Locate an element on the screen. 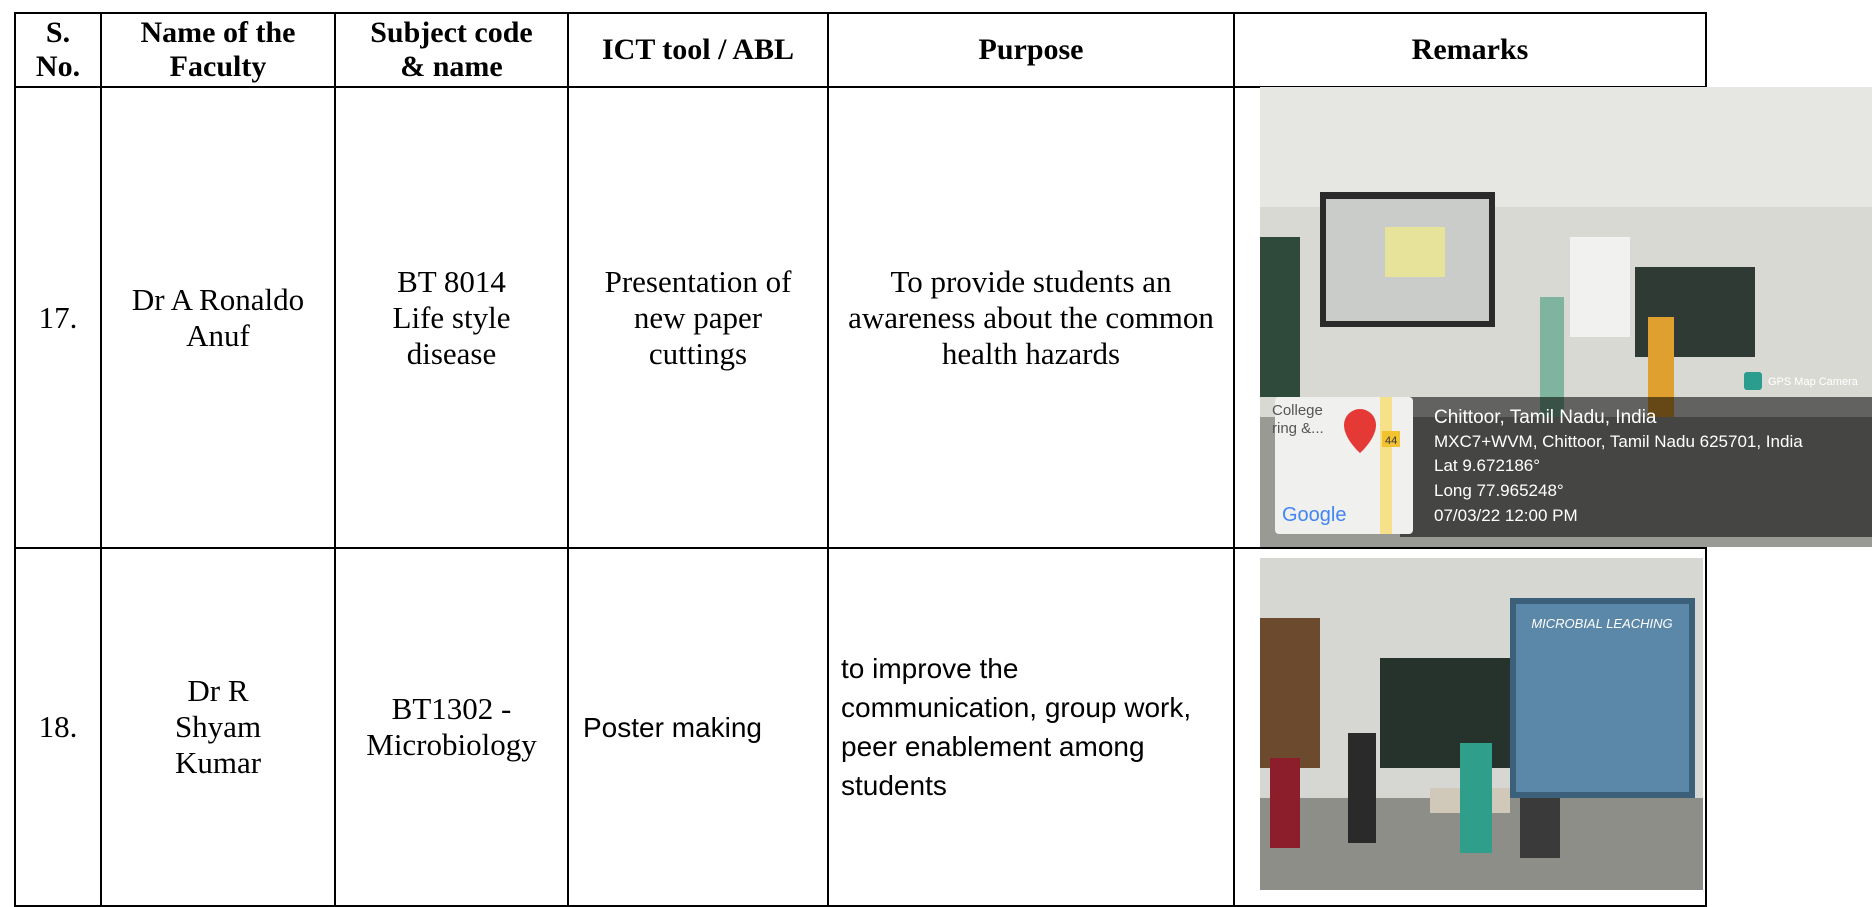  header-remarks: Remarks is located at coordinates (1470, 50).